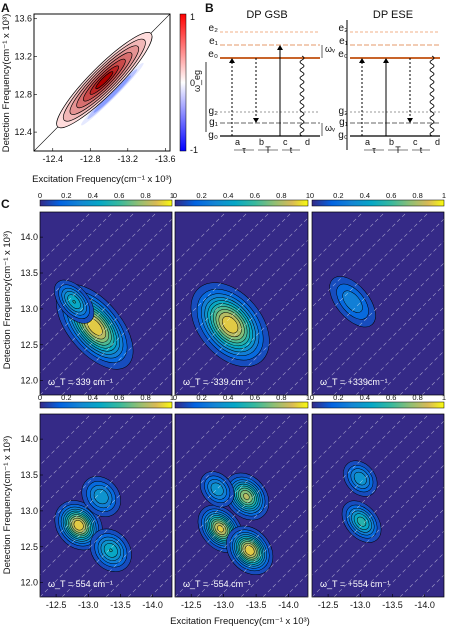  What do you see at coordinates (29, 237) in the screenshot?
I see `panel-c-ytick-label: 14.0` at bounding box center [29, 237].